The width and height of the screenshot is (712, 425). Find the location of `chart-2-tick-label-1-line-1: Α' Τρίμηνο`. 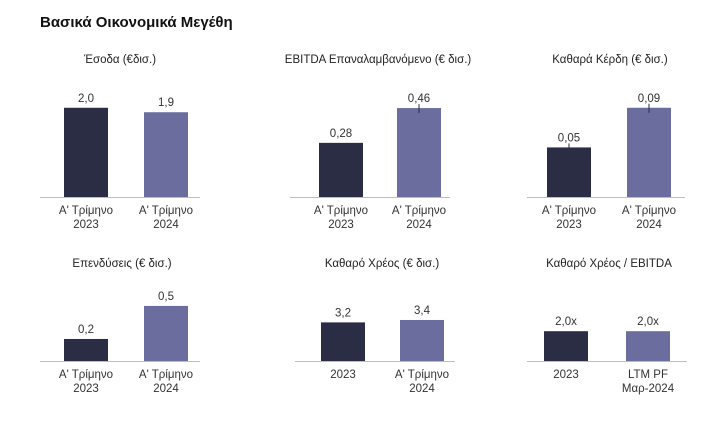

chart-2-tick-label-1-line-1: Α' Τρίμηνο is located at coordinates (341, 211).